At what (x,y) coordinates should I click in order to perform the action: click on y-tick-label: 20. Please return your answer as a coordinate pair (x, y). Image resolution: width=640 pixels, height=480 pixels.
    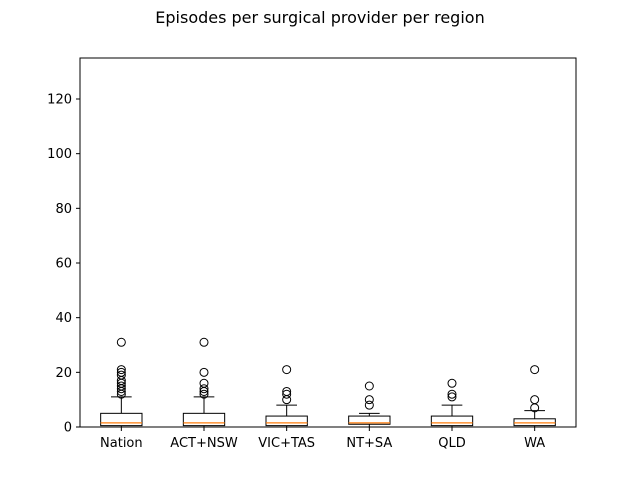
    Looking at the image, I should click on (63, 373).